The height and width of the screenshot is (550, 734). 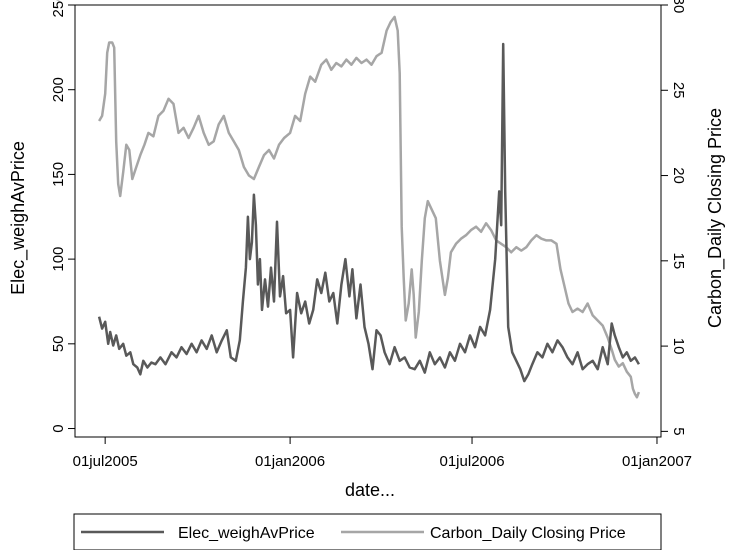 What do you see at coordinates (678, 6) in the screenshot?
I see `right-y-tick-label: 30` at bounding box center [678, 6].